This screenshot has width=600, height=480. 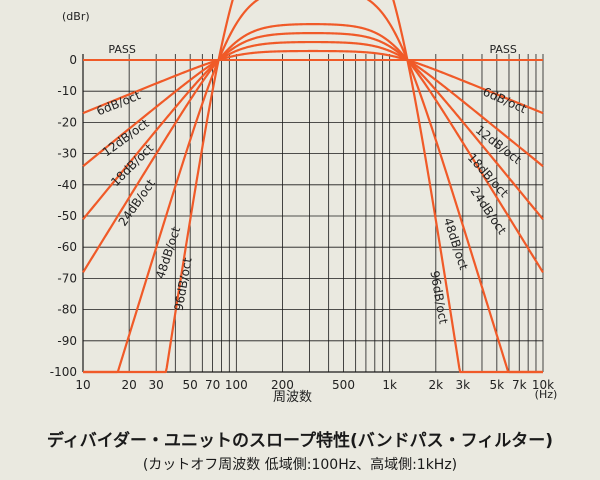 I want to click on slope-label-high: 48dB/oct, so click(x=456, y=244).